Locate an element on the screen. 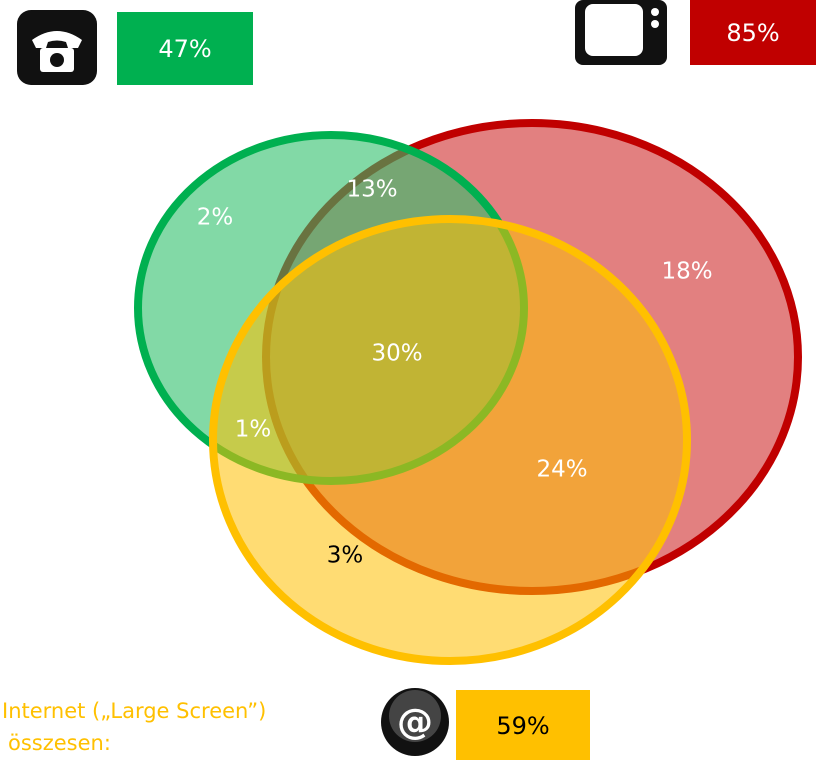  tv-value: 85% is located at coordinates (752, 33).